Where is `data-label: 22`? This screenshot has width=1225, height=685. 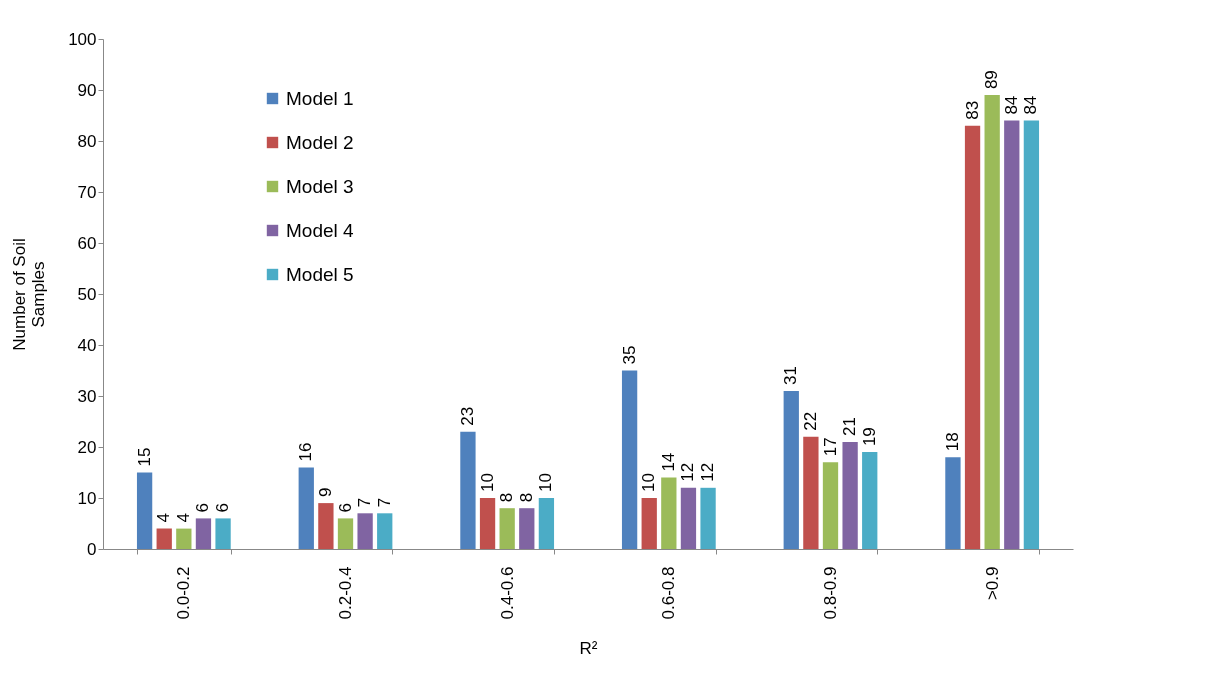 data-label: 22 is located at coordinates (810, 421).